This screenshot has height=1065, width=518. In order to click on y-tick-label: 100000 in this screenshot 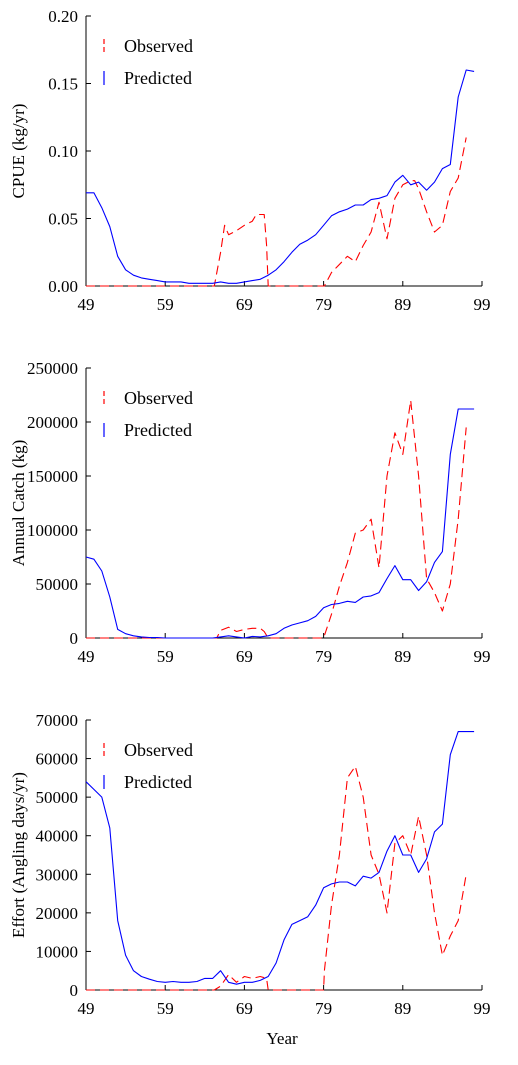, I will do `click(52, 530)`.